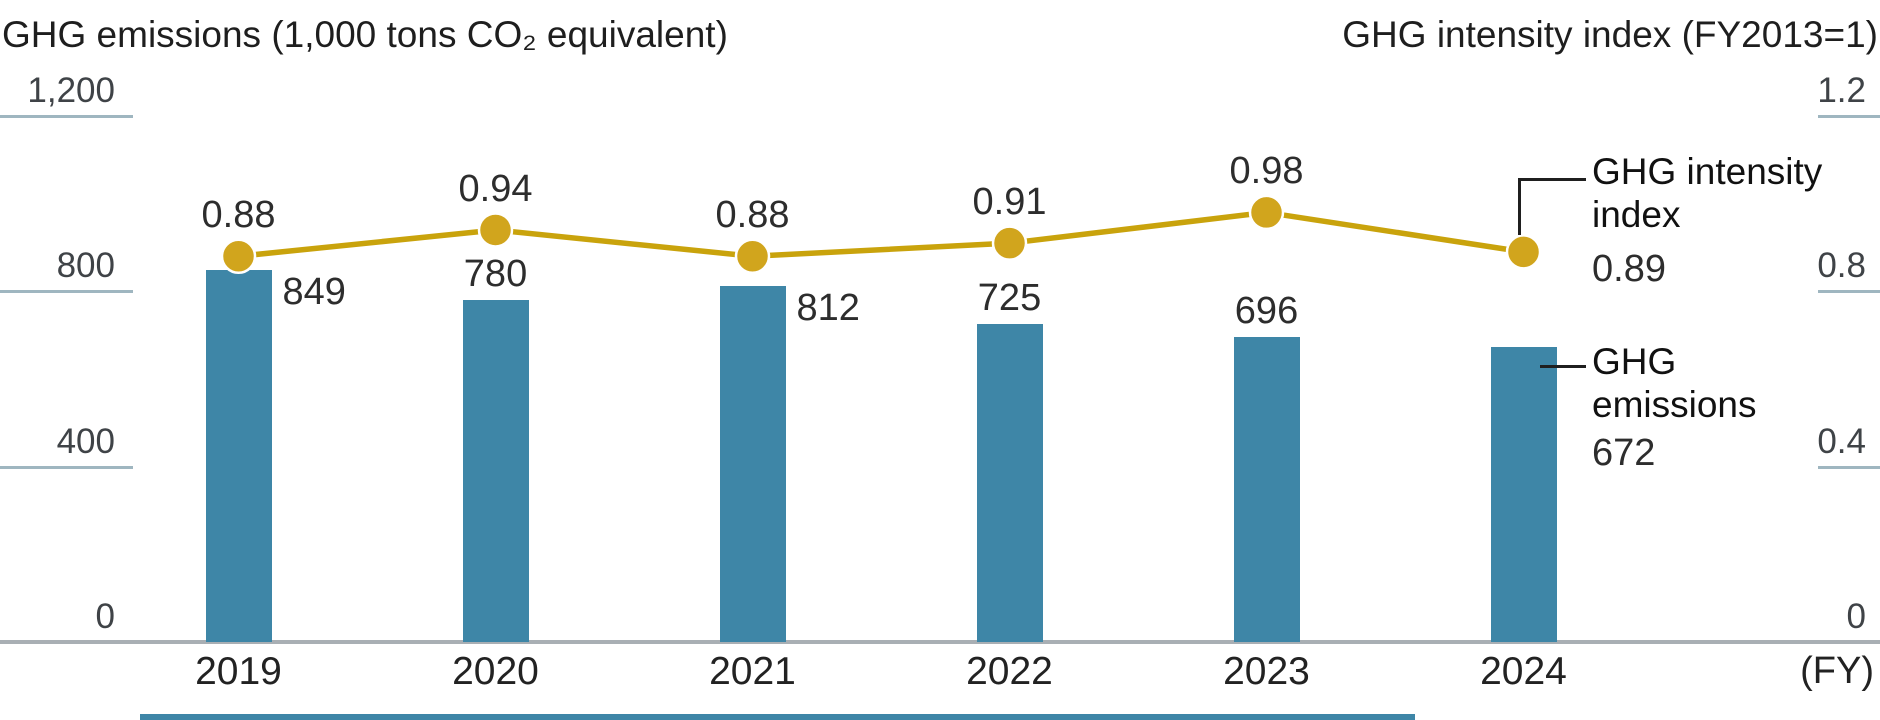  What do you see at coordinates (1266, 671) in the screenshot?
I see `x-axis-label-2023: 2023` at bounding box center [1266, 671].